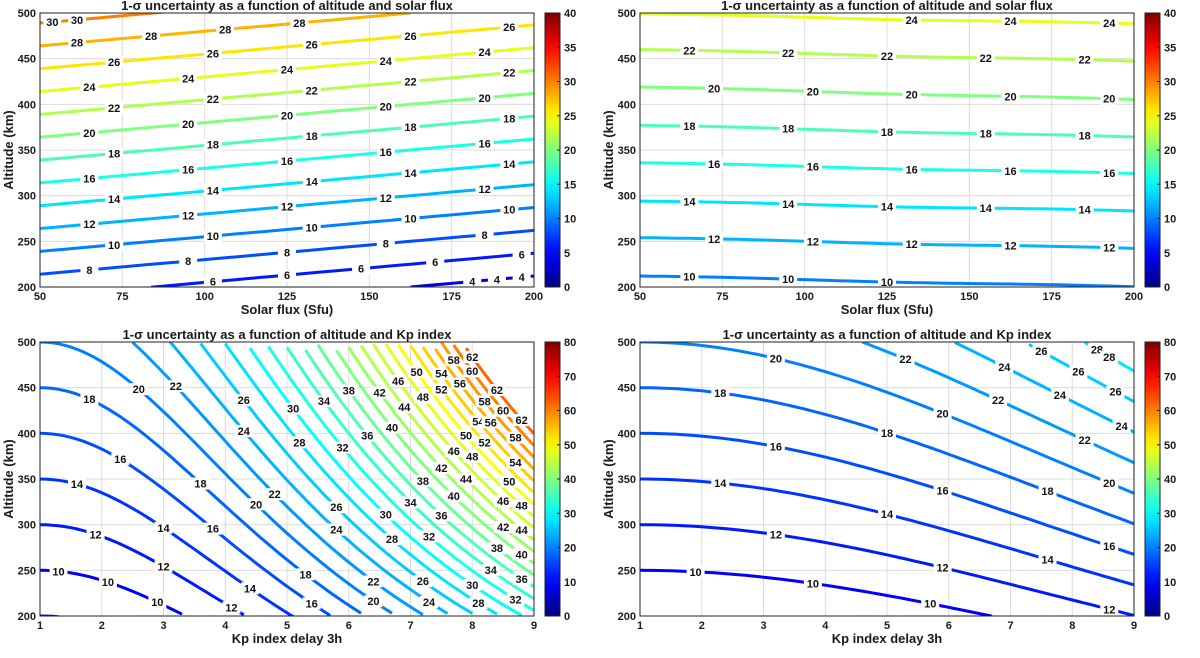 The width and height of the screenshot is (1200, 658). Describe the element at coordinates (157, 603) in the screenshot. I see `contour-label: 10` at that location.